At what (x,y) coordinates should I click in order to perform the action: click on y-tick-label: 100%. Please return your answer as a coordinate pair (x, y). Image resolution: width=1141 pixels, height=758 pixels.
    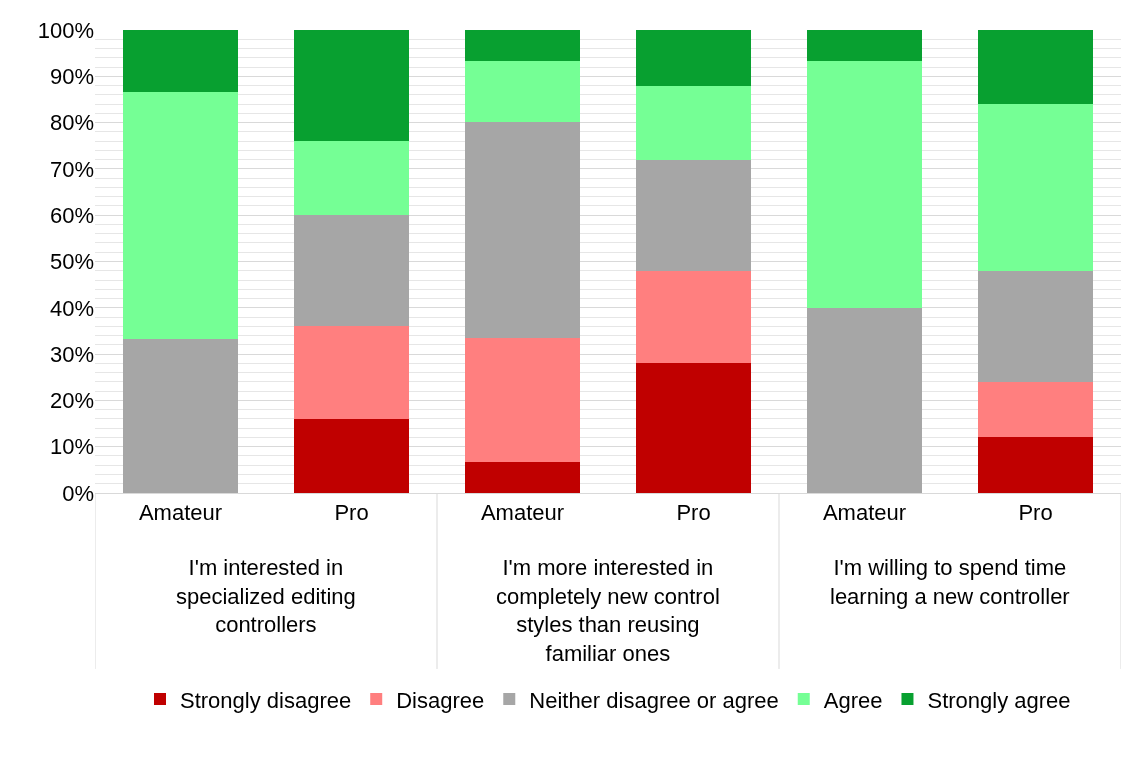
    Looking at the image, I should click on (65, 30).